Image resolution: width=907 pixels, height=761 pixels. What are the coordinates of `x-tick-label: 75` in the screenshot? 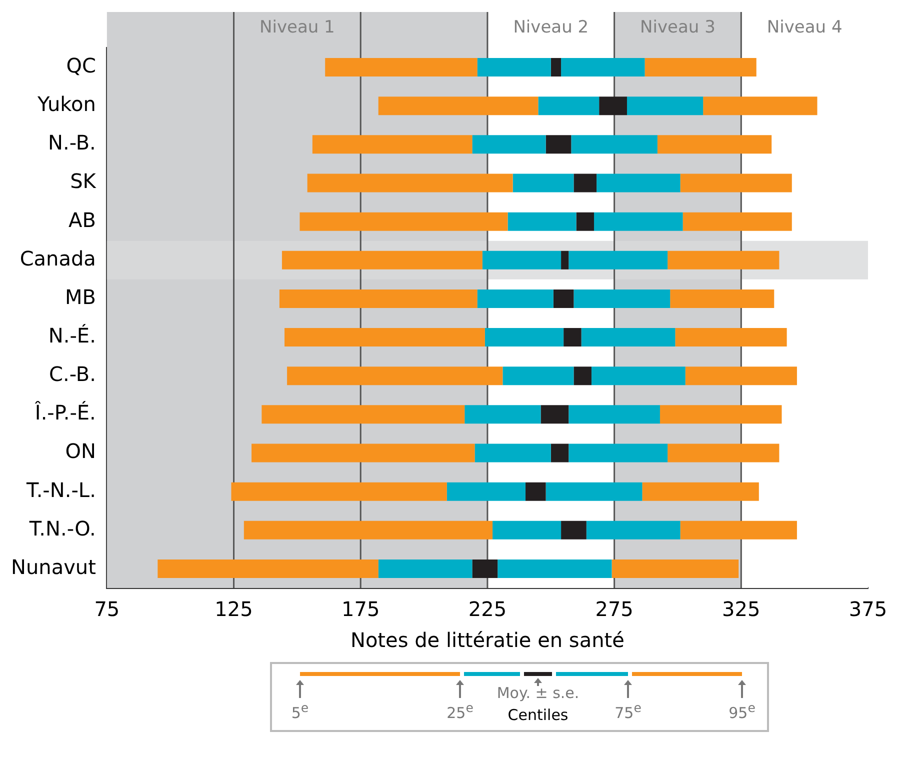 It's located at (107, 609).